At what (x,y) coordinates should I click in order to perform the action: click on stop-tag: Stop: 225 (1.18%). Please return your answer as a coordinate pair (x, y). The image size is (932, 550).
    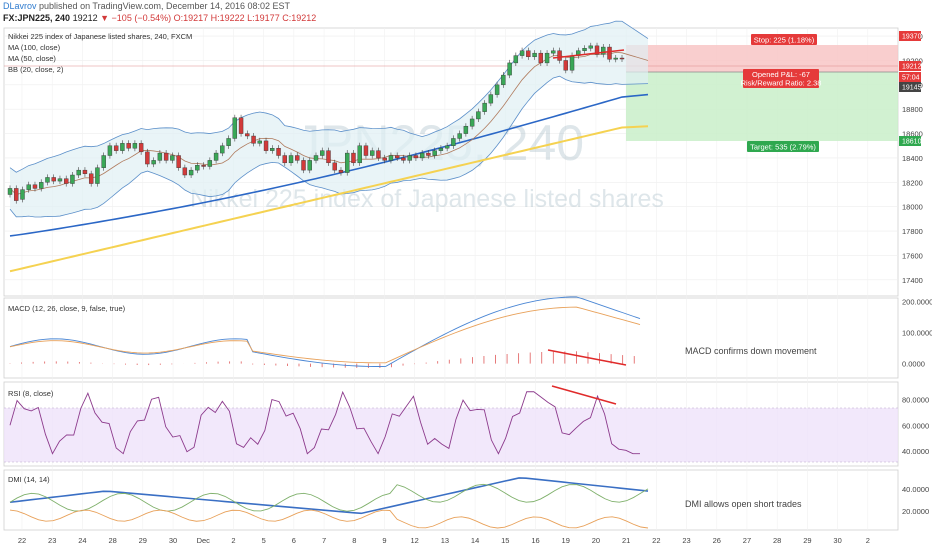
    Looking at the image, I should click on (784, 39).